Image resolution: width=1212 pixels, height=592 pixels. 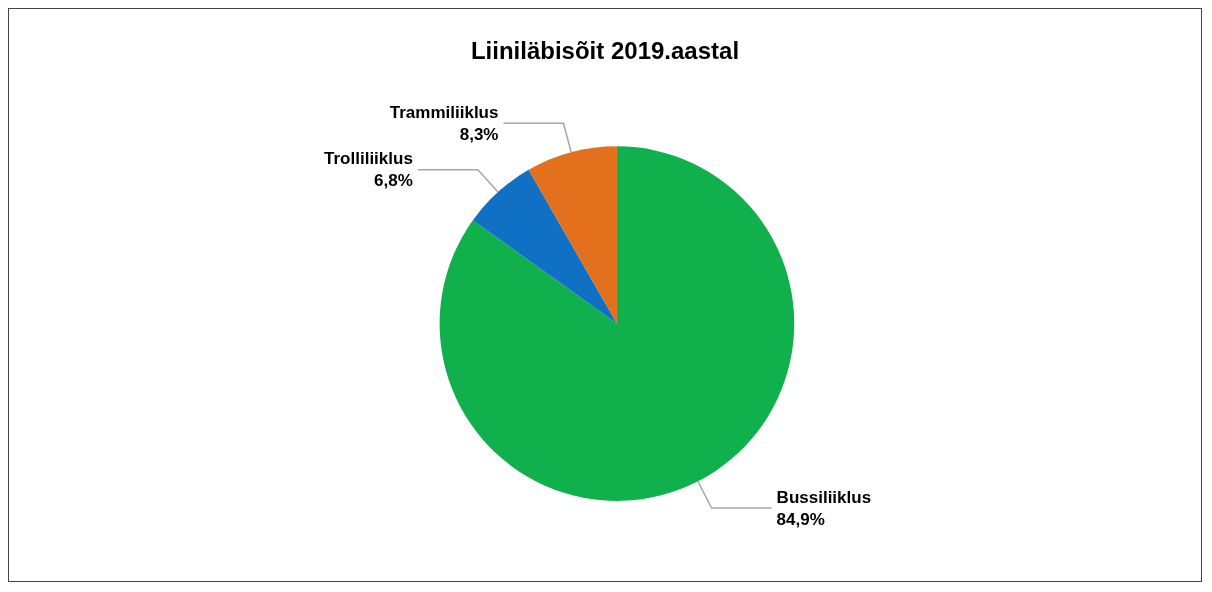 What do you see at coordinates (444, 112) in the screenshot?
I see `slice-label: Trammiliiklus` at bounding box center [444, 112].